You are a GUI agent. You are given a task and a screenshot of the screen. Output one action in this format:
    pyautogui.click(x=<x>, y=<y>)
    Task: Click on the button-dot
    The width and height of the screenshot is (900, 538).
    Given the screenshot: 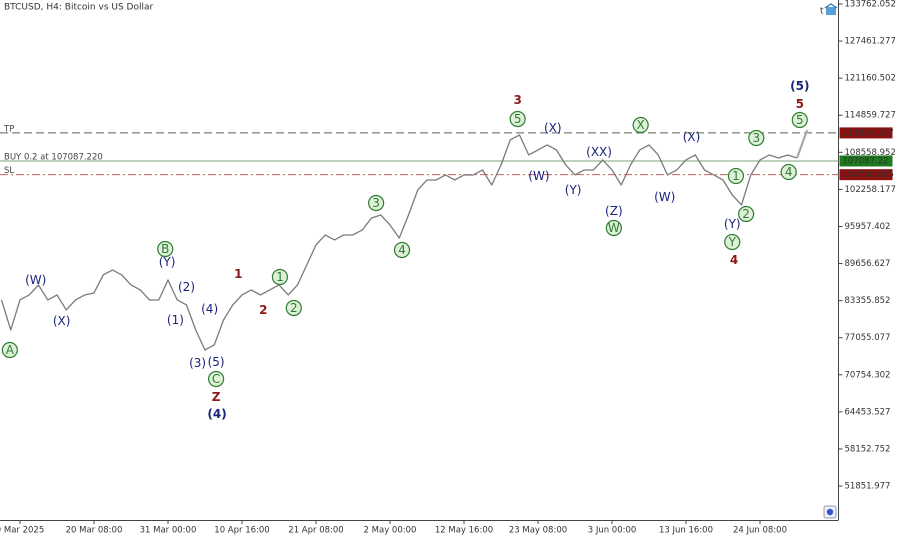 What is the action you would take?
    pyautogui.click(x=830, y=512)
    